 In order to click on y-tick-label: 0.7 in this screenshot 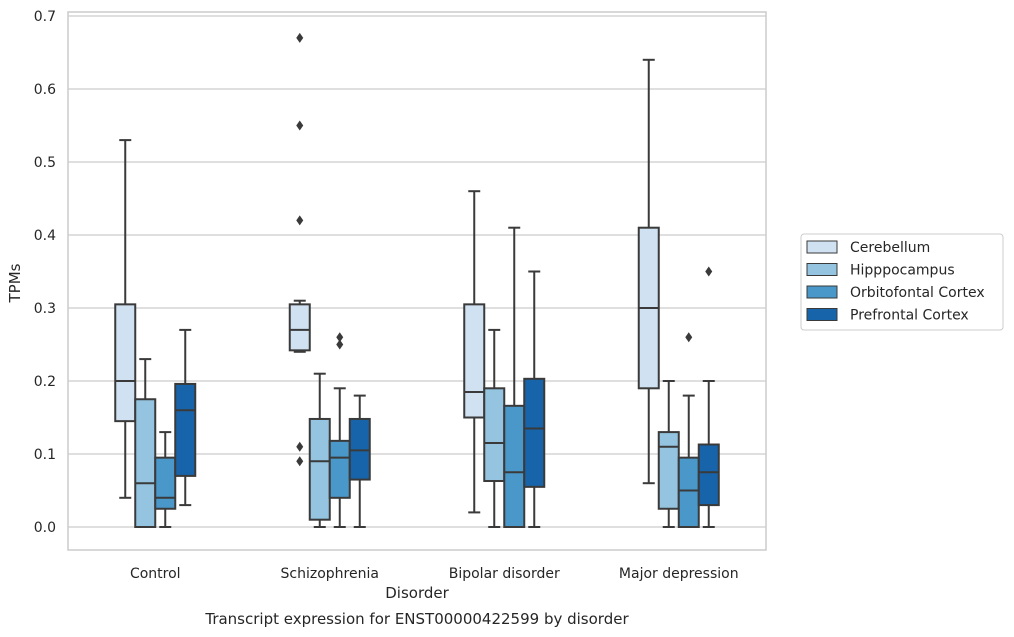, I will do `click(45, 17)`.